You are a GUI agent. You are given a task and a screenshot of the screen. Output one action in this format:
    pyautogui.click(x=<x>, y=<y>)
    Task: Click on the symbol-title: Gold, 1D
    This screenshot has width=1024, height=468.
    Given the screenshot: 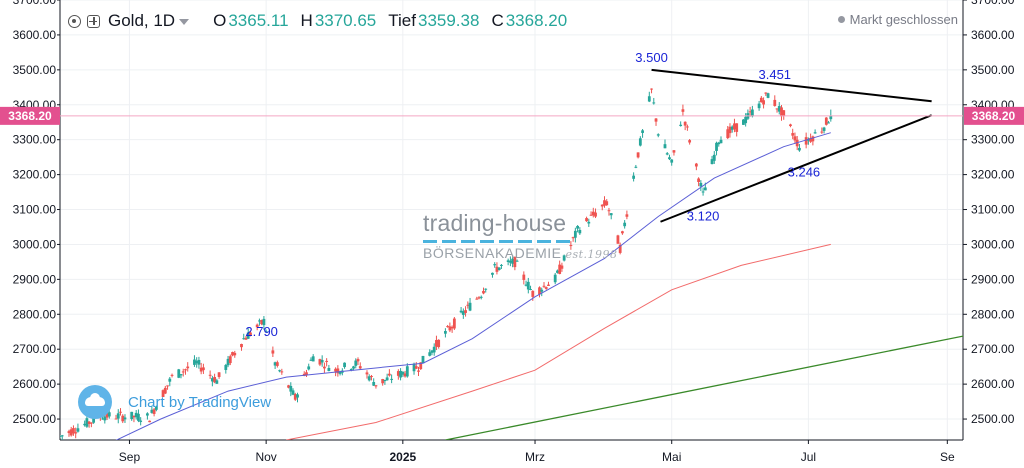 What is the action you would take?
    pyautogui.click(x=142, y=20)
    